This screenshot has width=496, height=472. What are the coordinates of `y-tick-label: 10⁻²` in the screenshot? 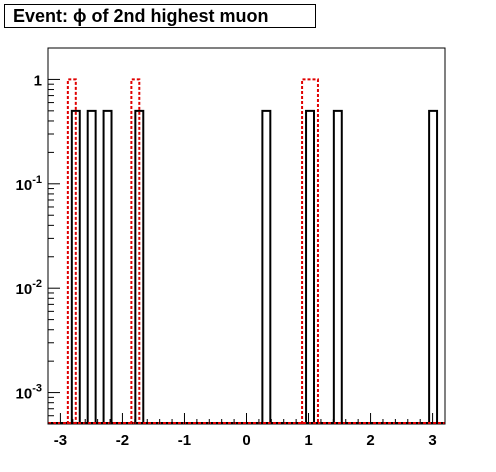 It's located at (29, 288).